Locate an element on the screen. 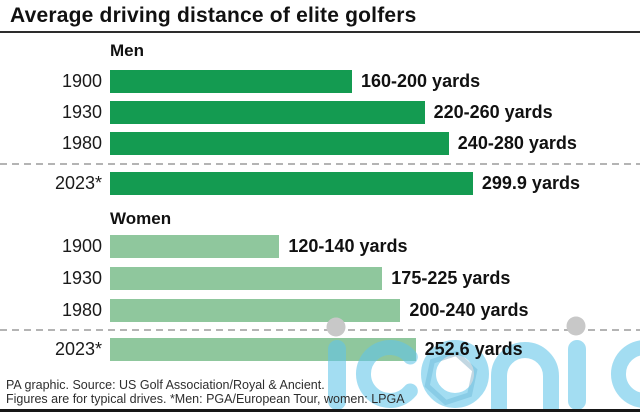 The image size is (640, 417). header-rule is located at coordinates (320, 32).